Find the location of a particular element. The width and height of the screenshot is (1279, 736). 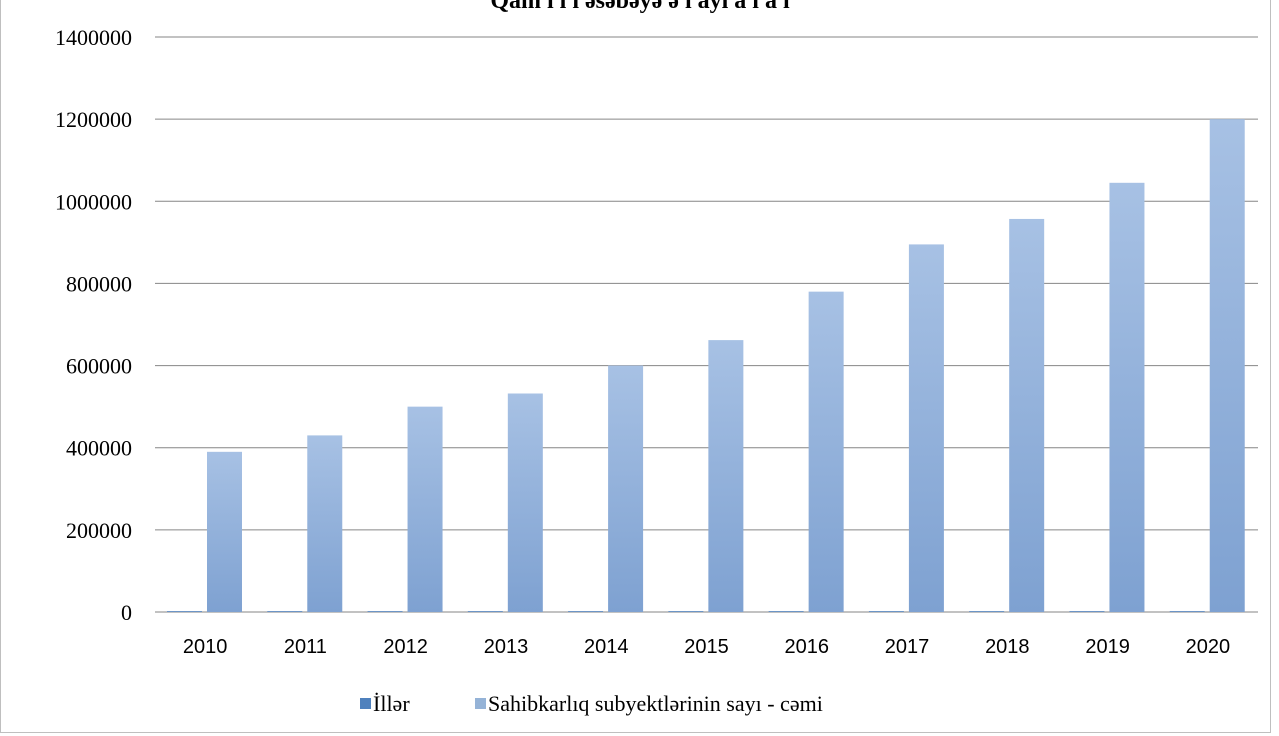

y-tick-label: 200000 is located at coordinates (99, 530).